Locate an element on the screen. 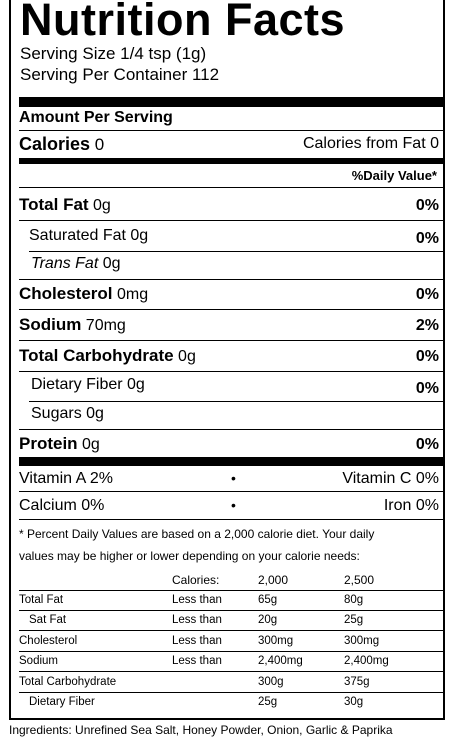 This screenshot has width=458, height=742. nutrient-row-total-fat: Total Fat 0g is located at coordinates (65, 205).